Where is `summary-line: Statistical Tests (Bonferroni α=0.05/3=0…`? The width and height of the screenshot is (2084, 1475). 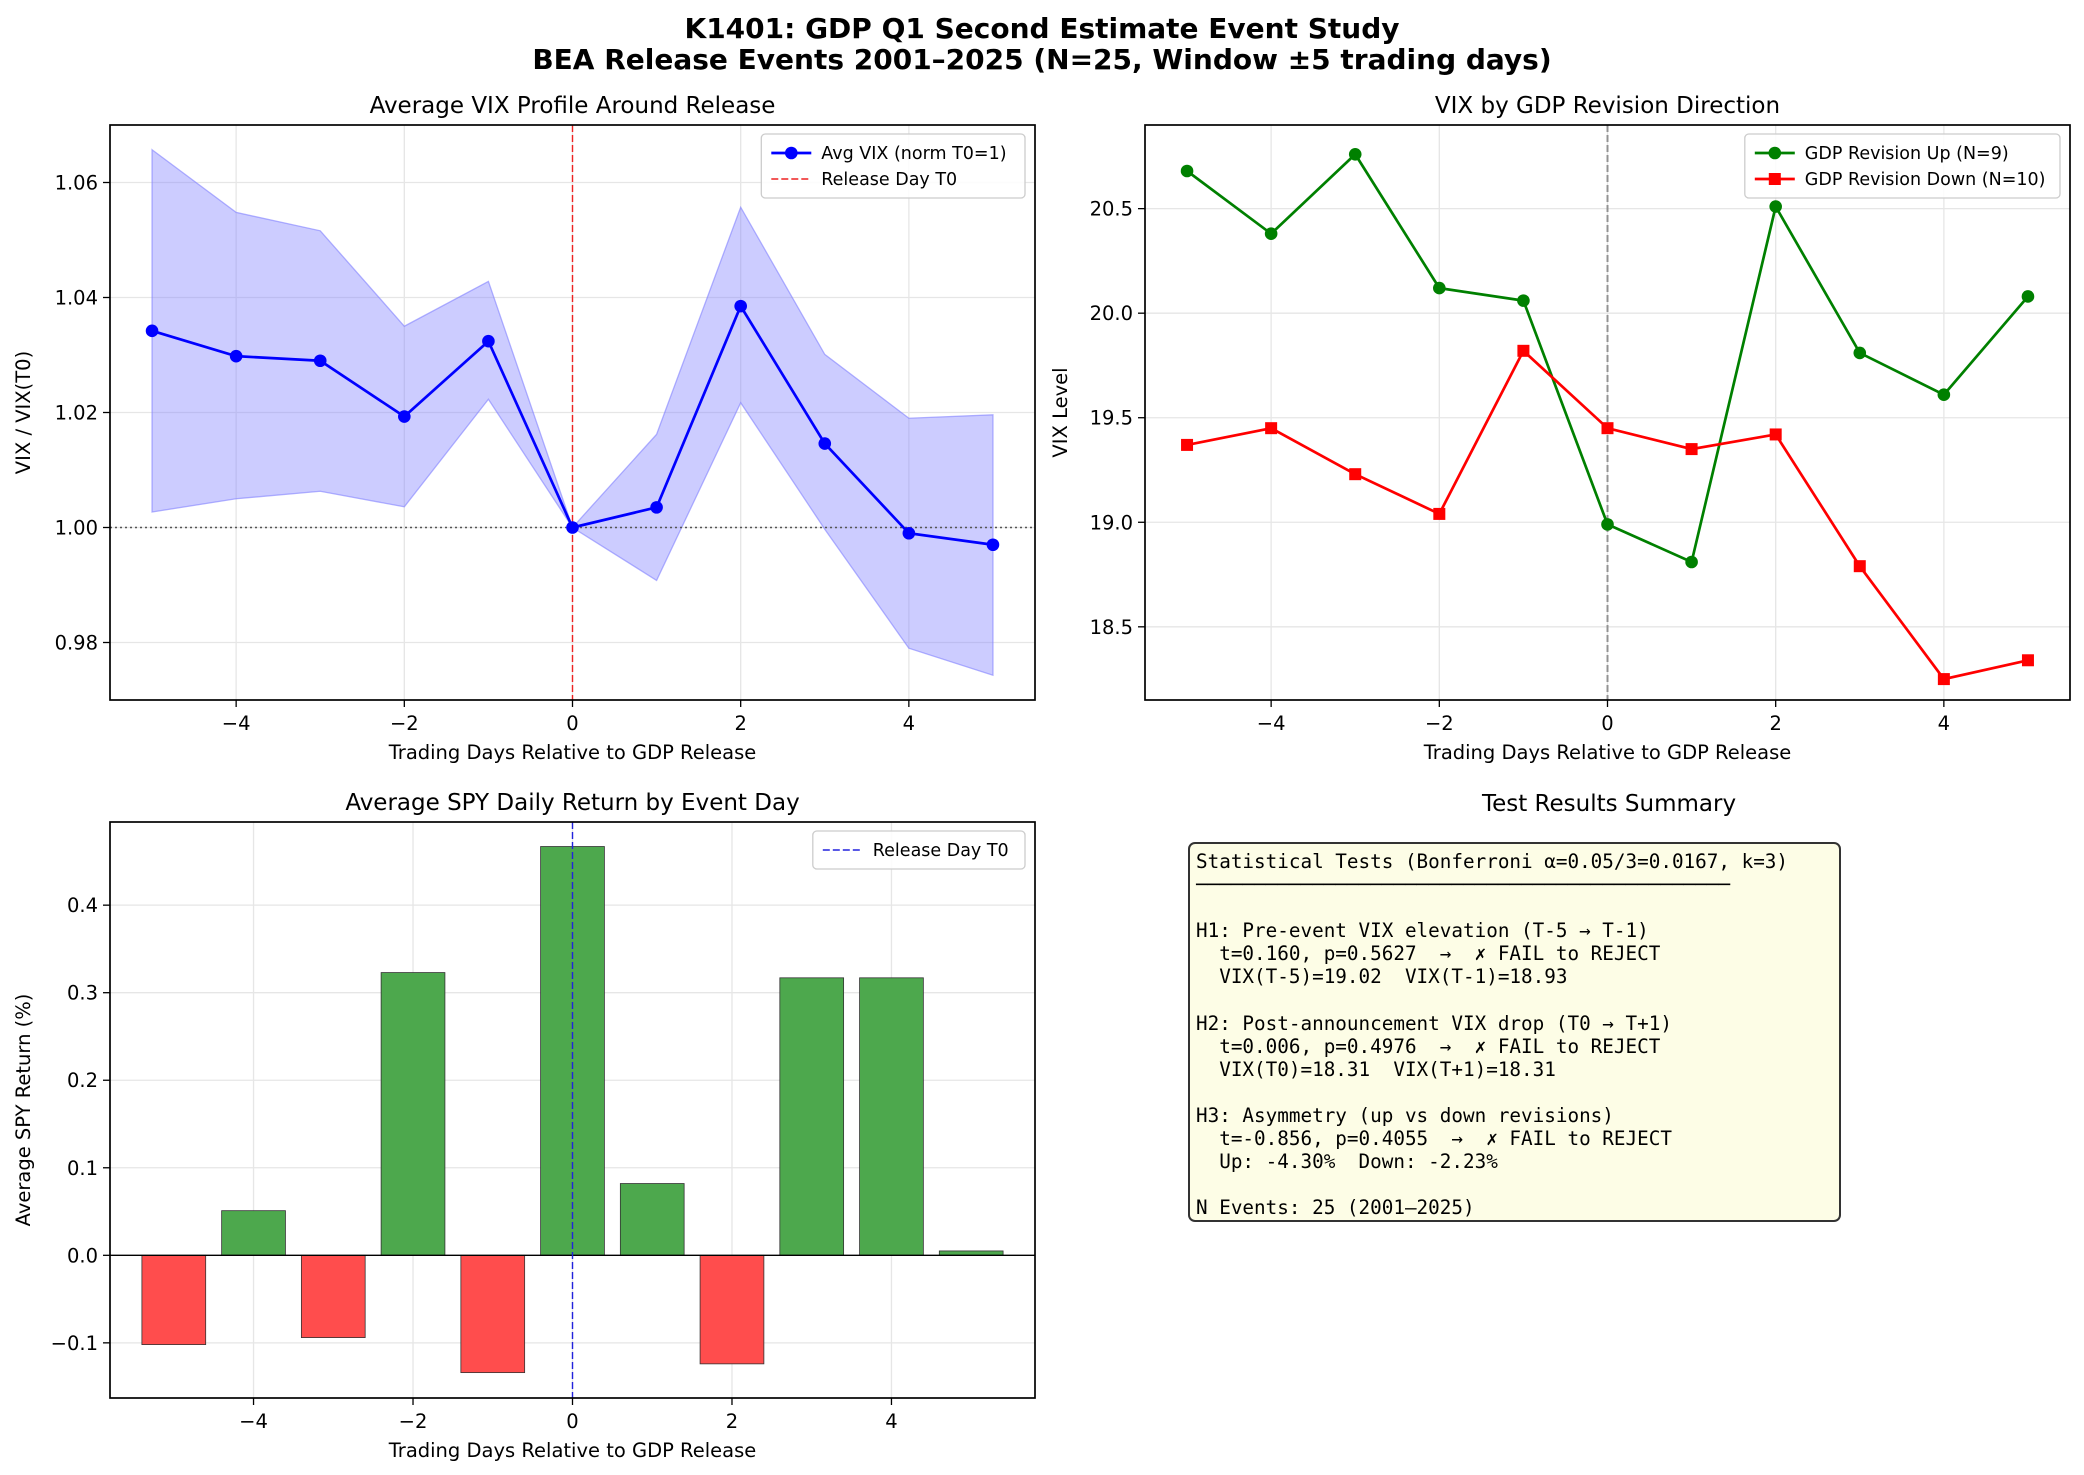
summary-line: Statistical Tests (Bonferroni α=0.05/3=0… is located at coordinates (1492, 861).